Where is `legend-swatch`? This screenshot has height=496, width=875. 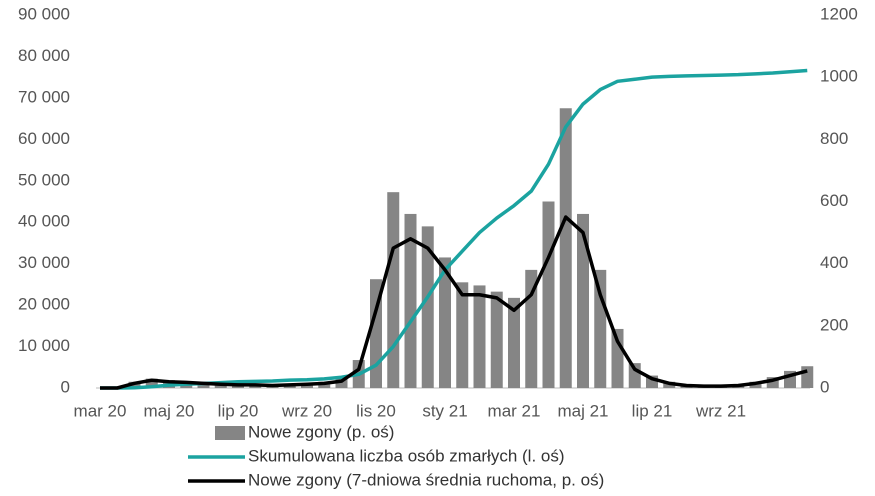
legend-swatch is located at coordinates (230, 433).